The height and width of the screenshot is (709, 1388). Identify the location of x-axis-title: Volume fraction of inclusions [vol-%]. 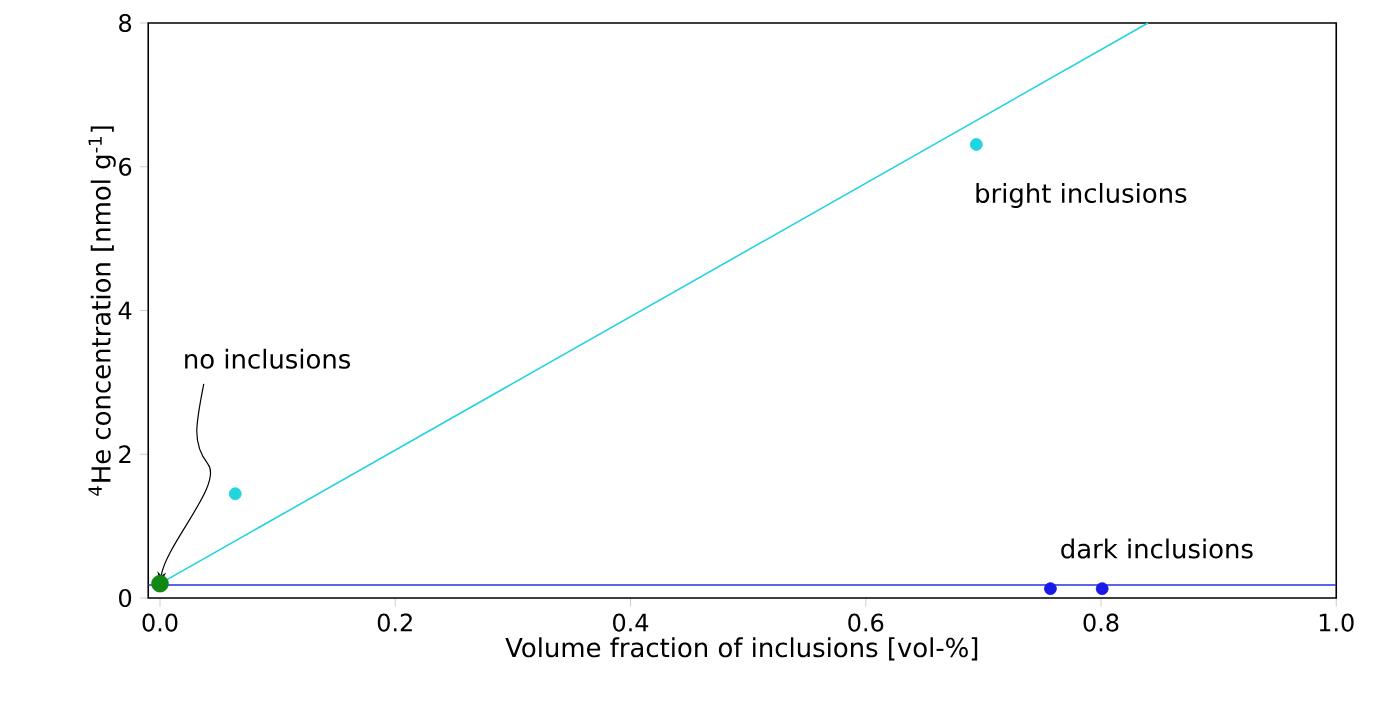
(741, 649).